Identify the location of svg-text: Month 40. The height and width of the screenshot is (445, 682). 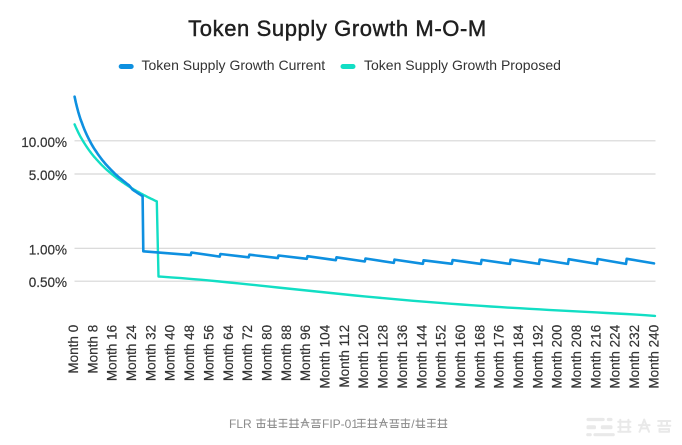
(170, 353).